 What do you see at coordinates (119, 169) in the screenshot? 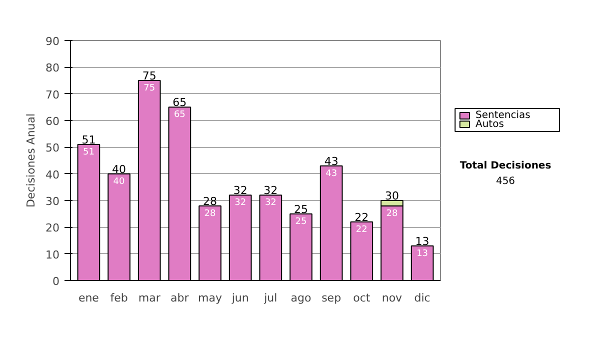
I see `total-label: 40` at bounding box center [119, 169].